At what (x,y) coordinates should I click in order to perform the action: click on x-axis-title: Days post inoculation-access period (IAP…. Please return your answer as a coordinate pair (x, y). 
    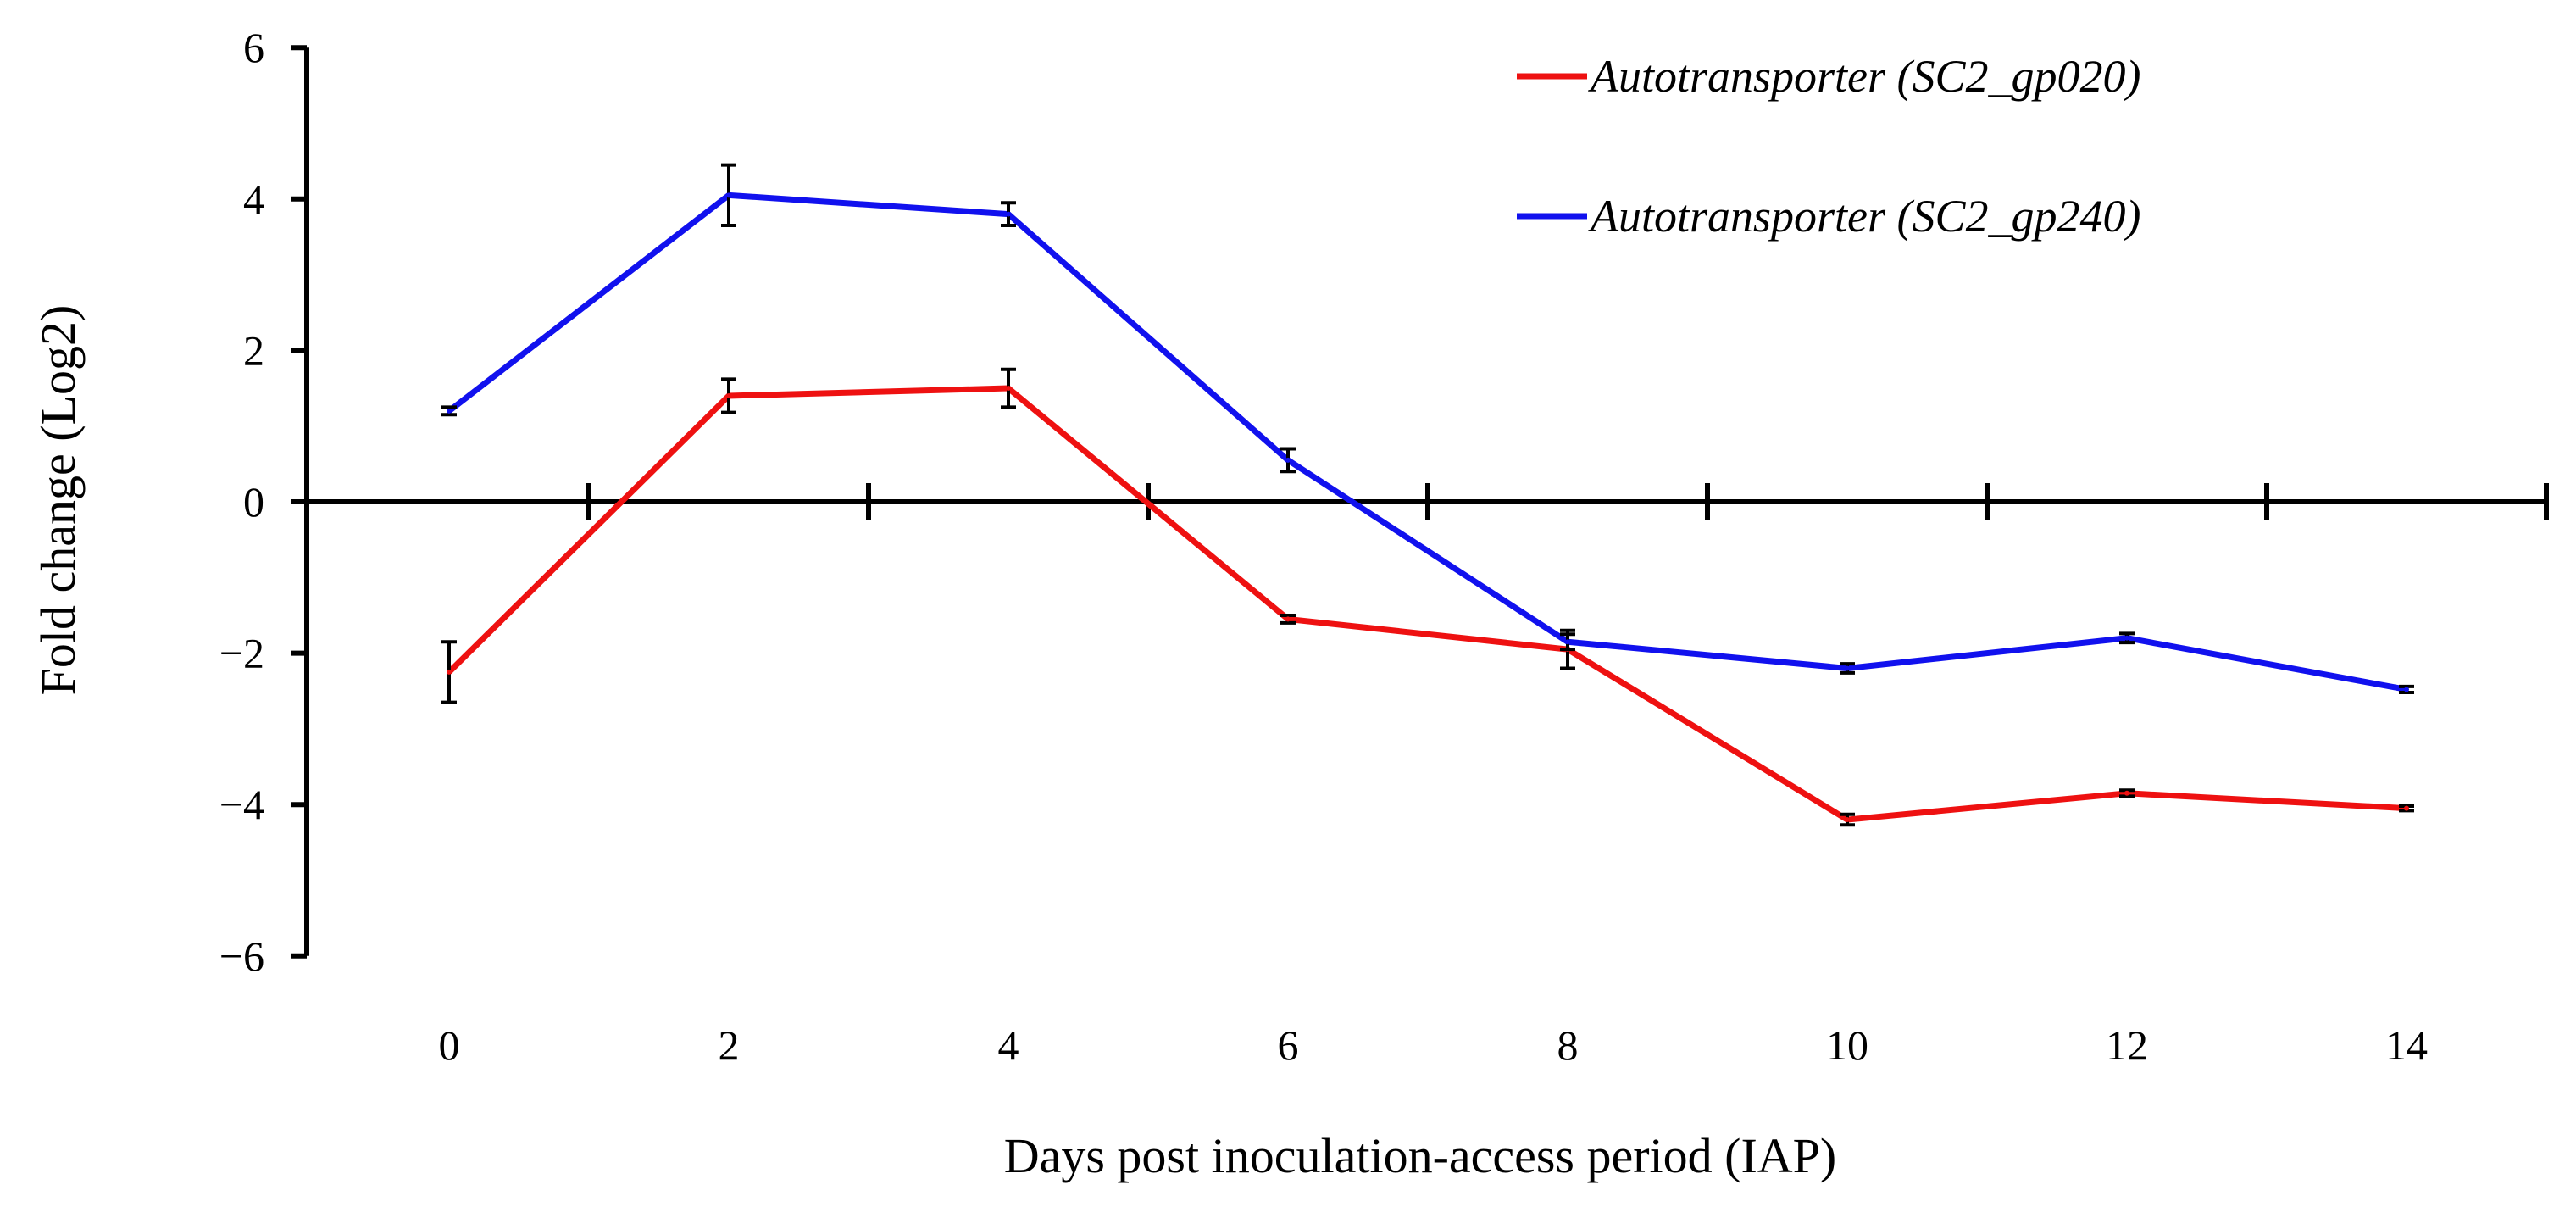
    Looking at the image, I should click on (1420, 1155).